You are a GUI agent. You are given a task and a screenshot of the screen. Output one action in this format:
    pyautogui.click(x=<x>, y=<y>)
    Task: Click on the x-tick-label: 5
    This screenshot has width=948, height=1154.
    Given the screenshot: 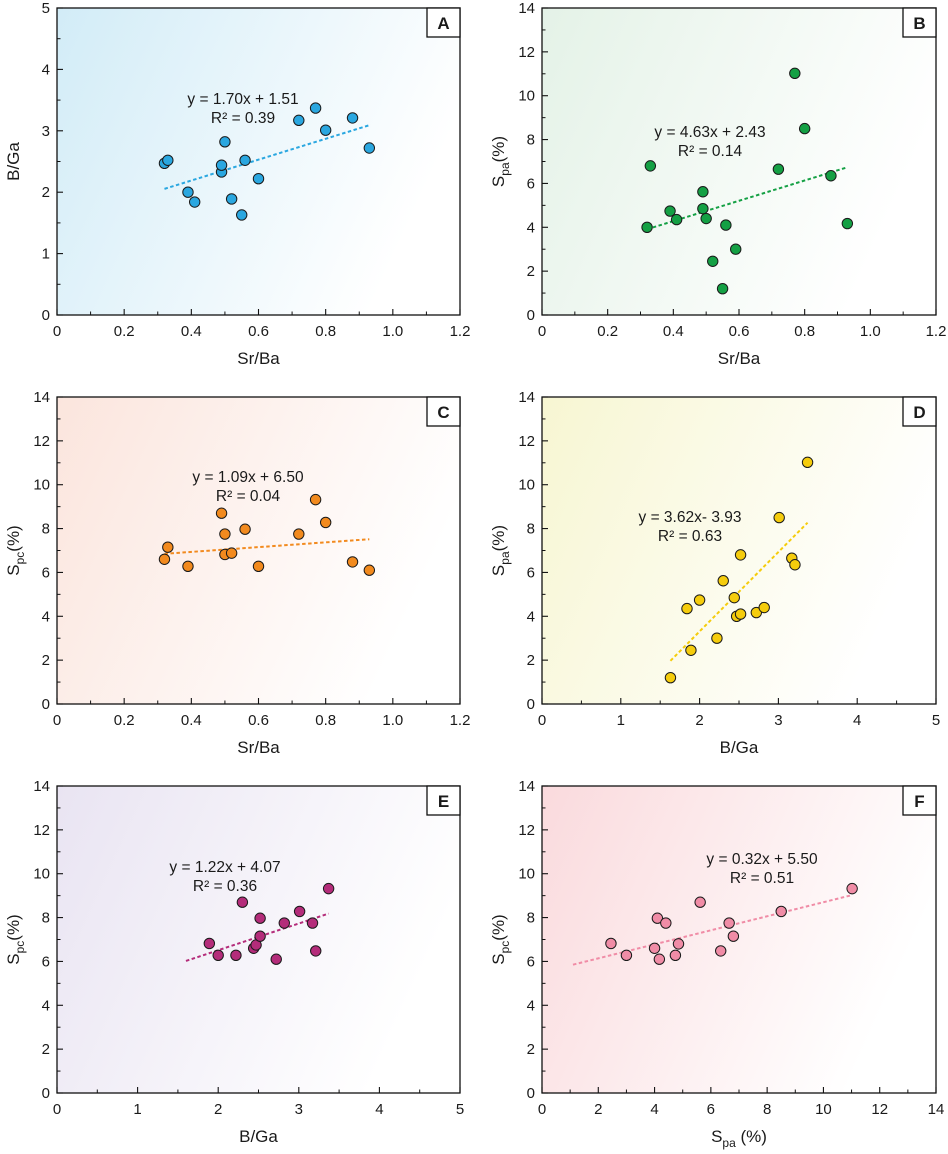 What is the action you would take?
    pyautogui.click(x=936, y=720)
    